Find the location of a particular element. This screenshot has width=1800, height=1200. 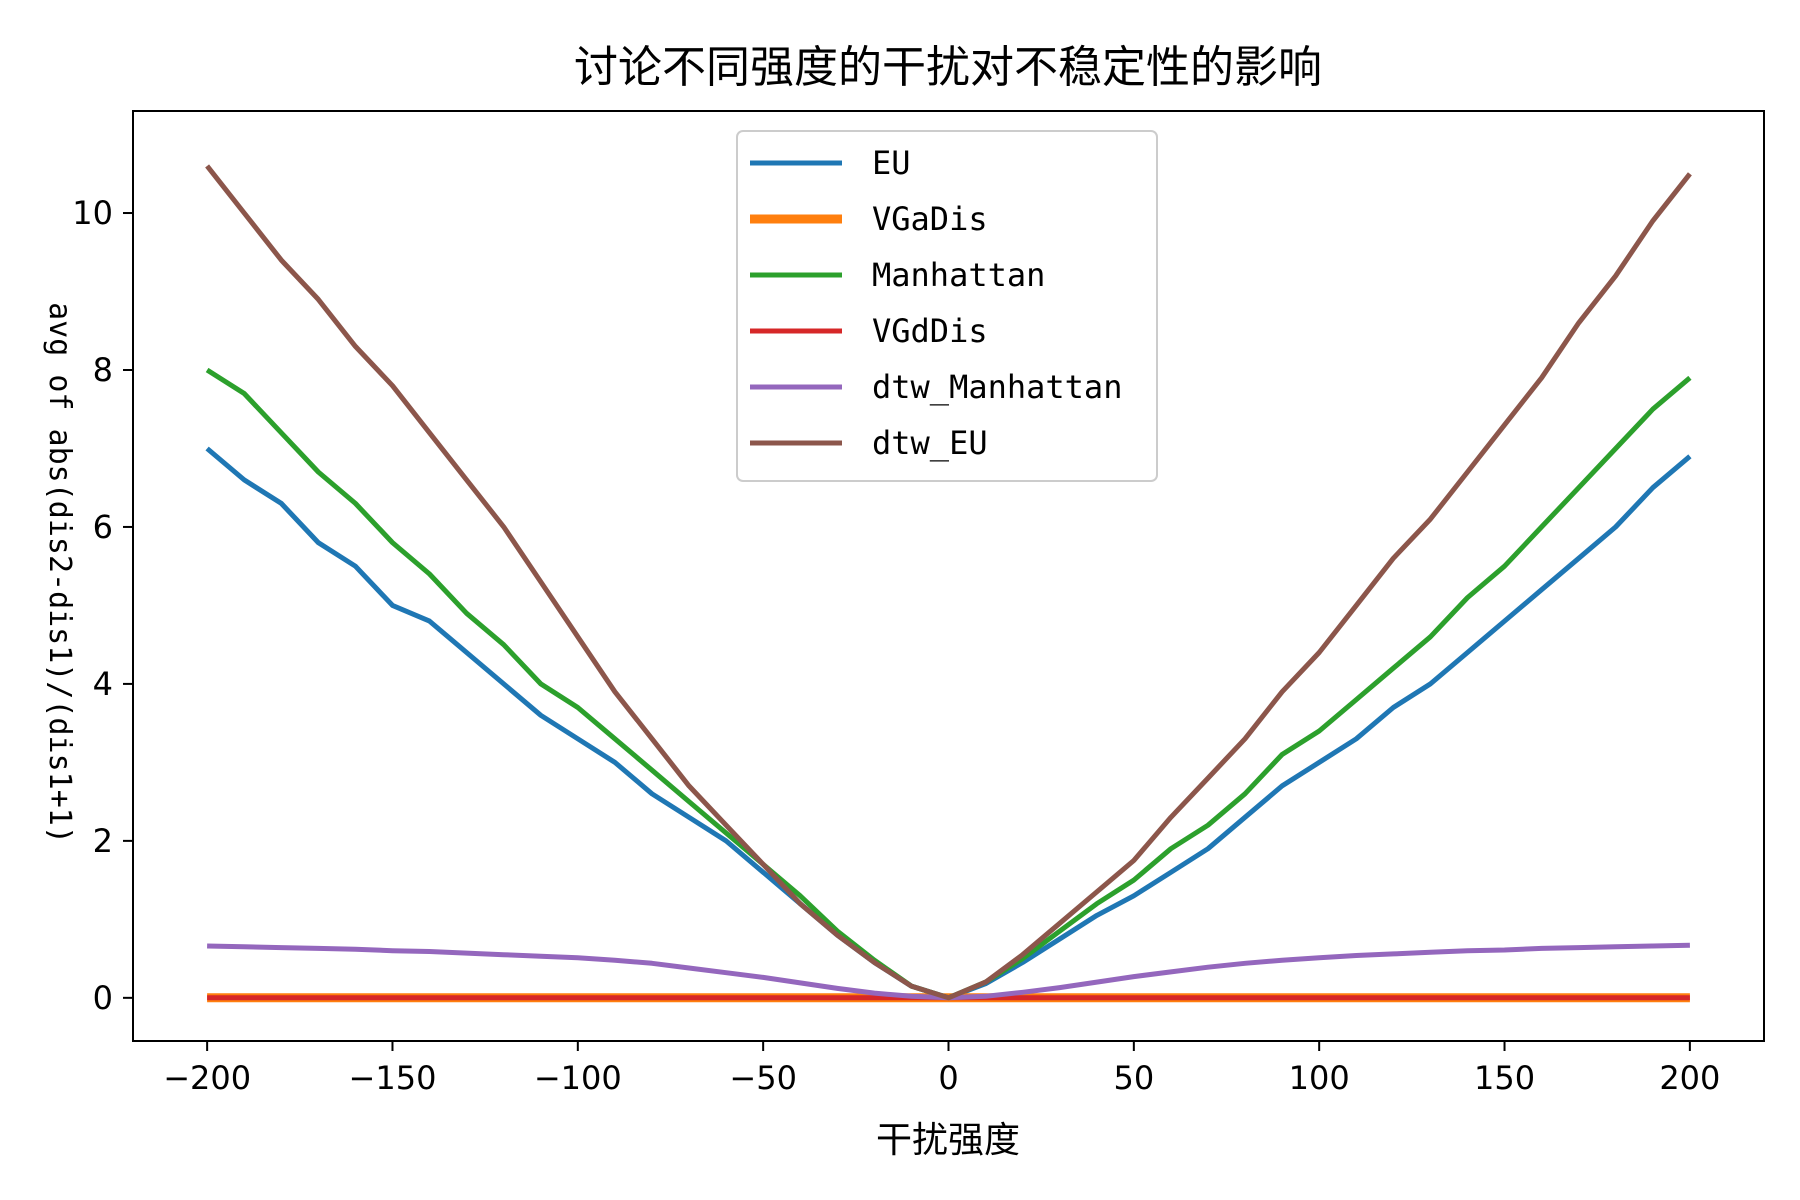

x-tick-label: −50 is located at coordinates (763, 1078).